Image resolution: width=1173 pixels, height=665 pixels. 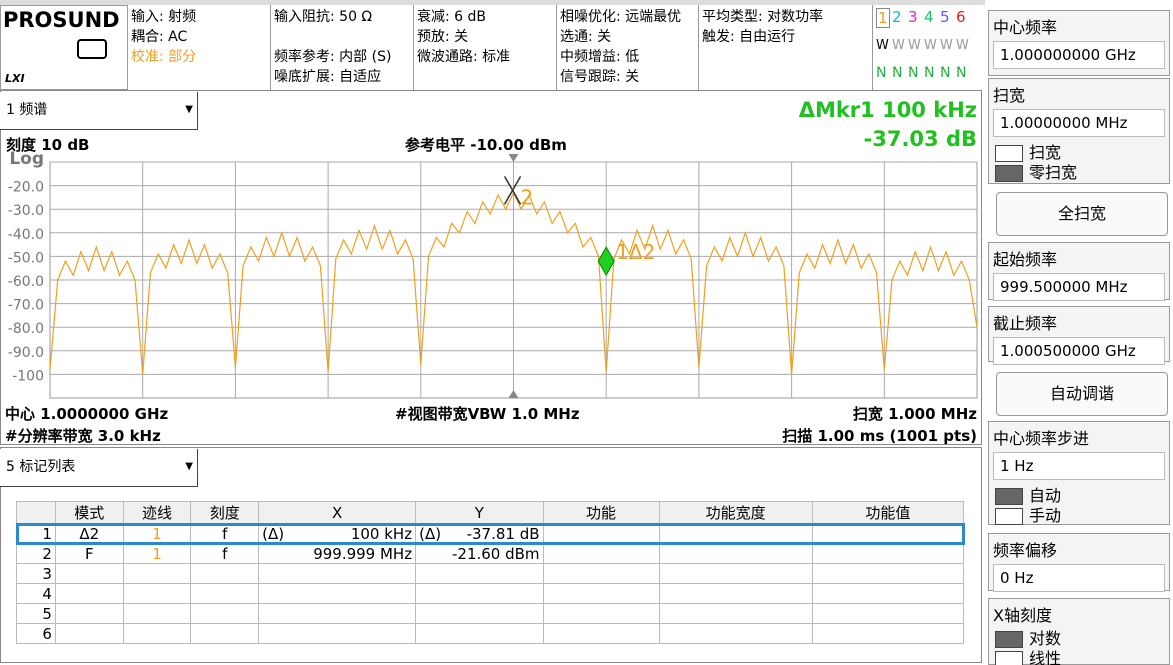 I want to click on cell-text: 1, so click(x=157, y=553).